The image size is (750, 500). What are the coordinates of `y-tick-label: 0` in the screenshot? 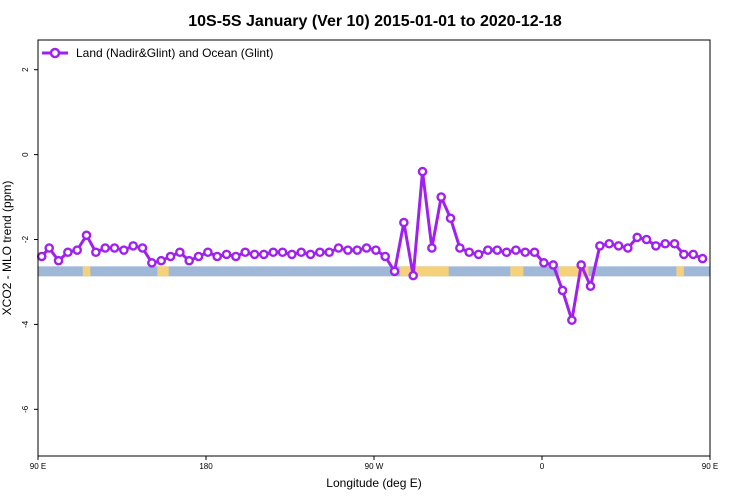 It's located at (25, 154).